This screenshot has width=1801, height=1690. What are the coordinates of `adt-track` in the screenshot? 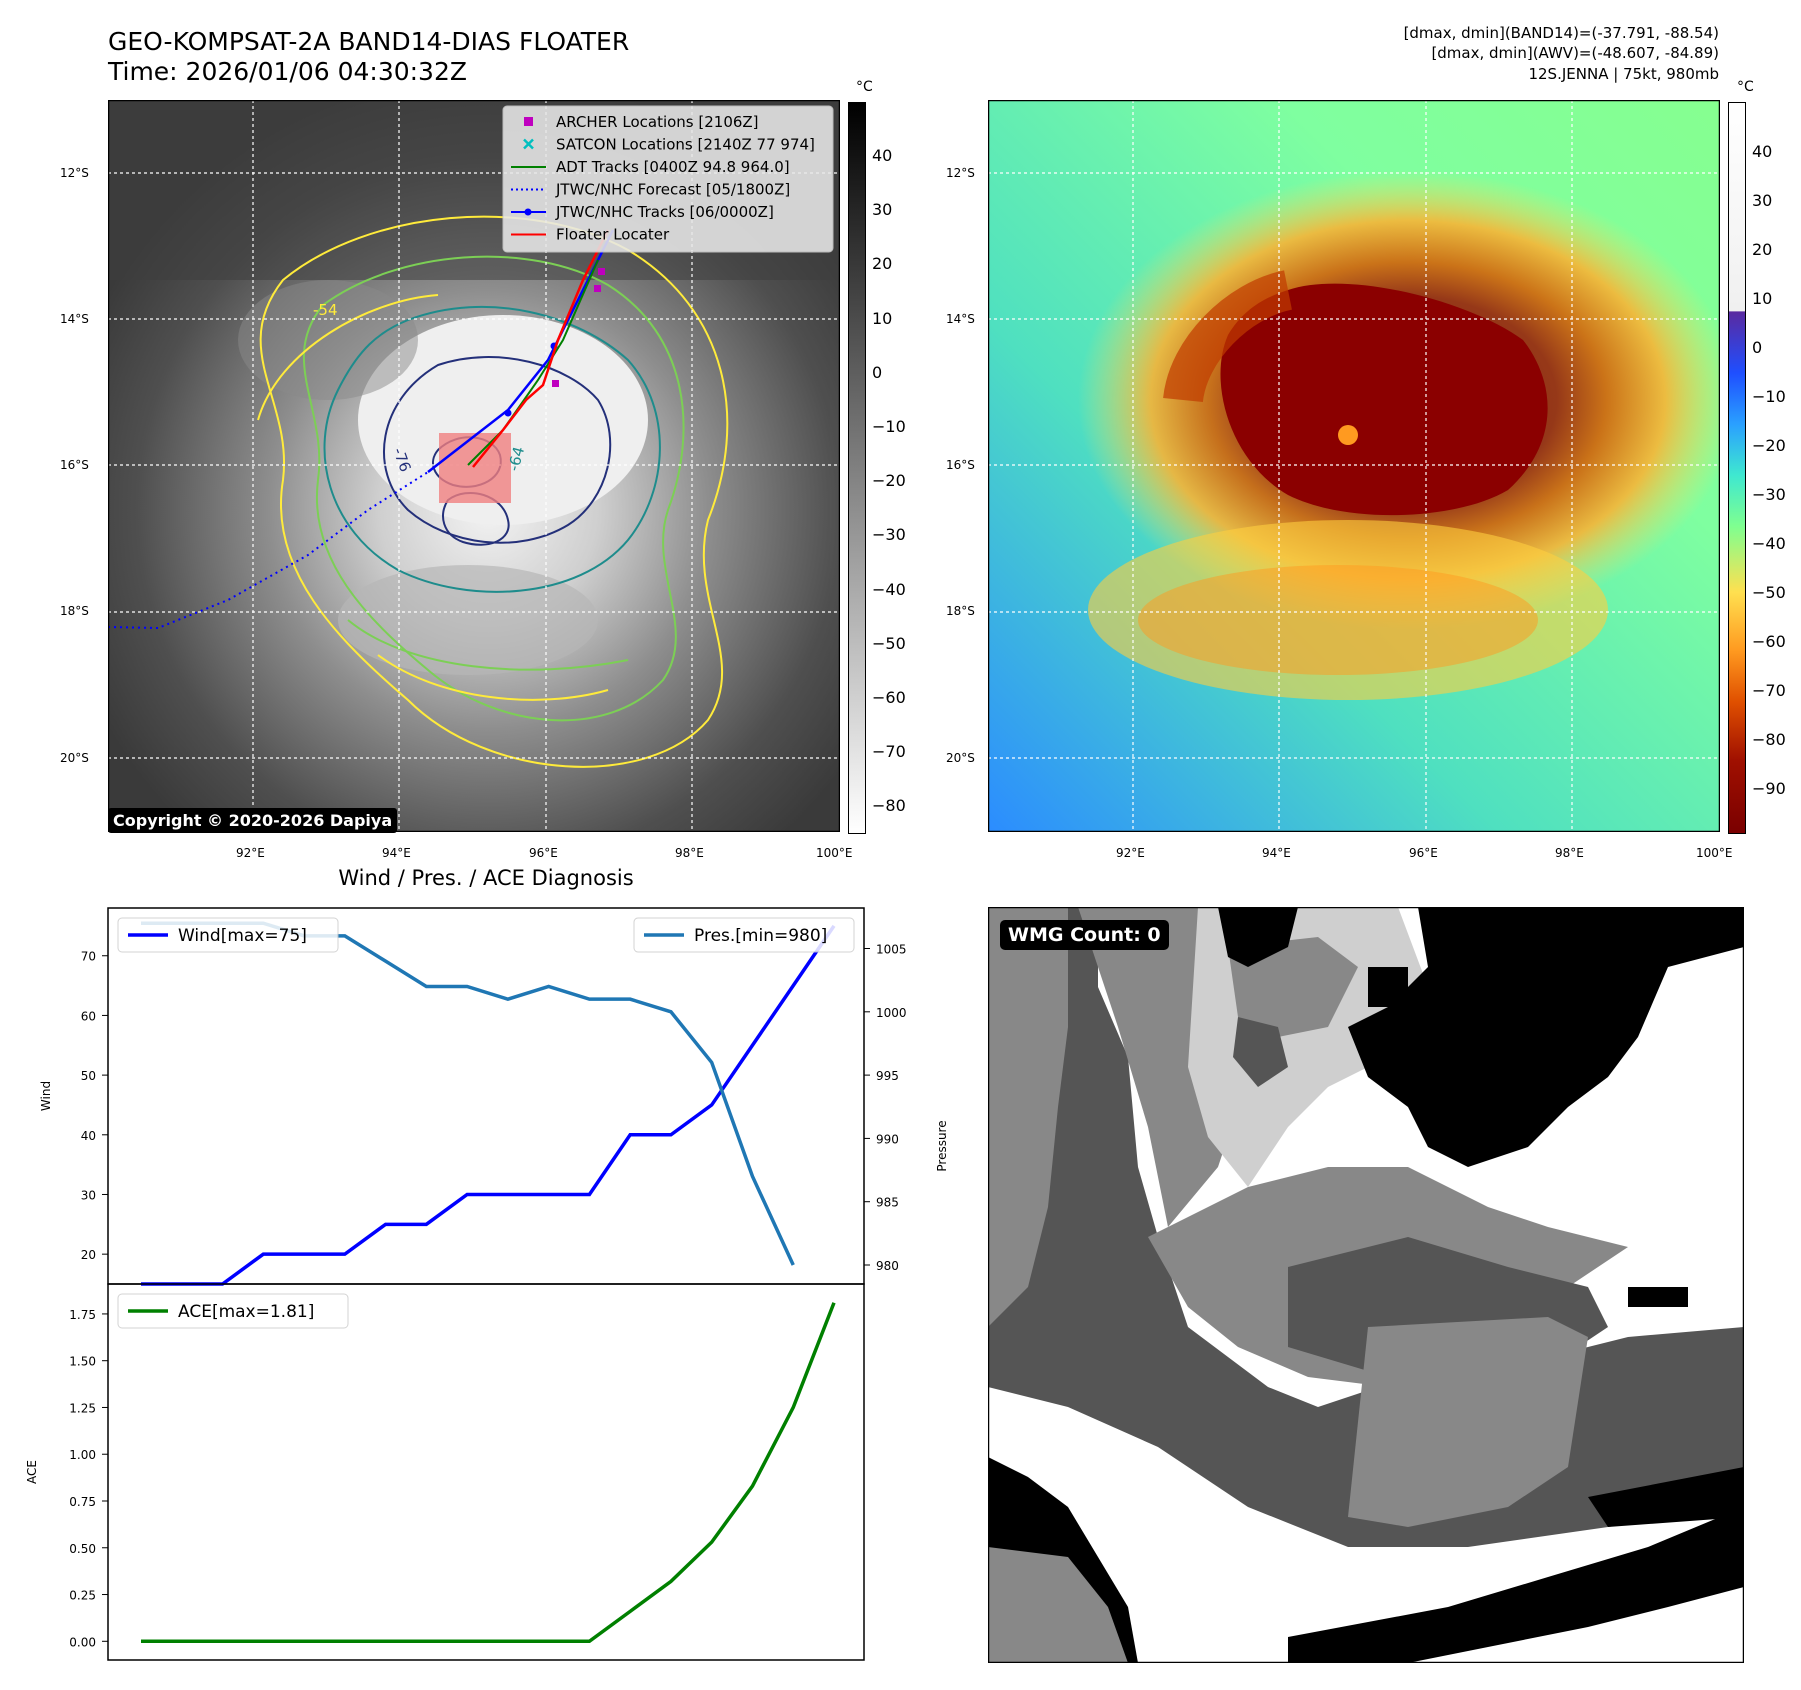 It's located at (533, 362).